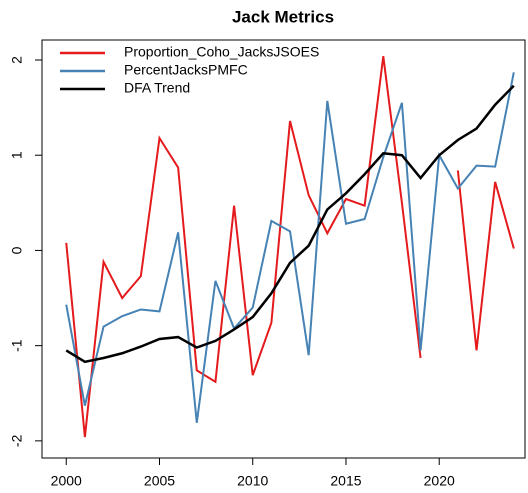  I want to click on x-tick-label: 2020, so click(439, 481).